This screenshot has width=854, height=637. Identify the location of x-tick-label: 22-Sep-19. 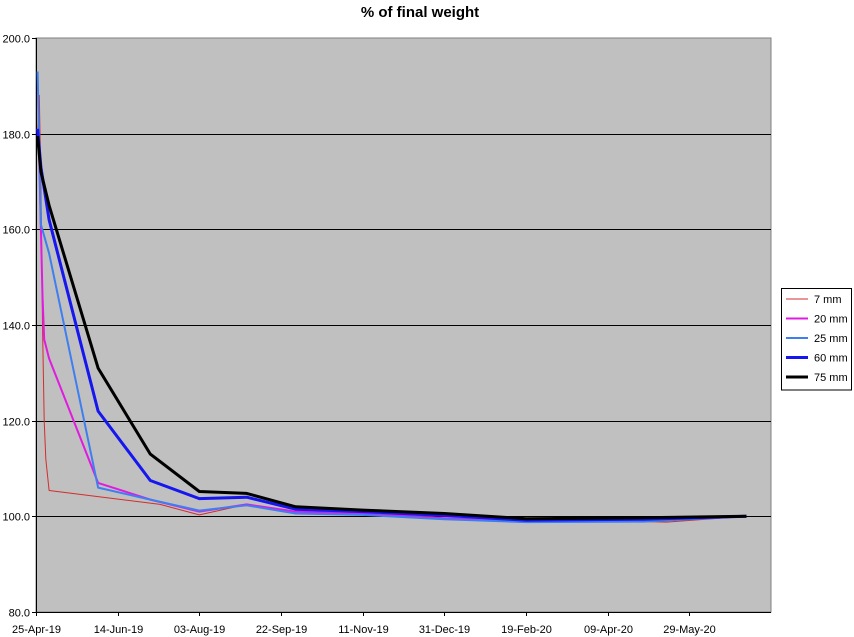
(281, 630).